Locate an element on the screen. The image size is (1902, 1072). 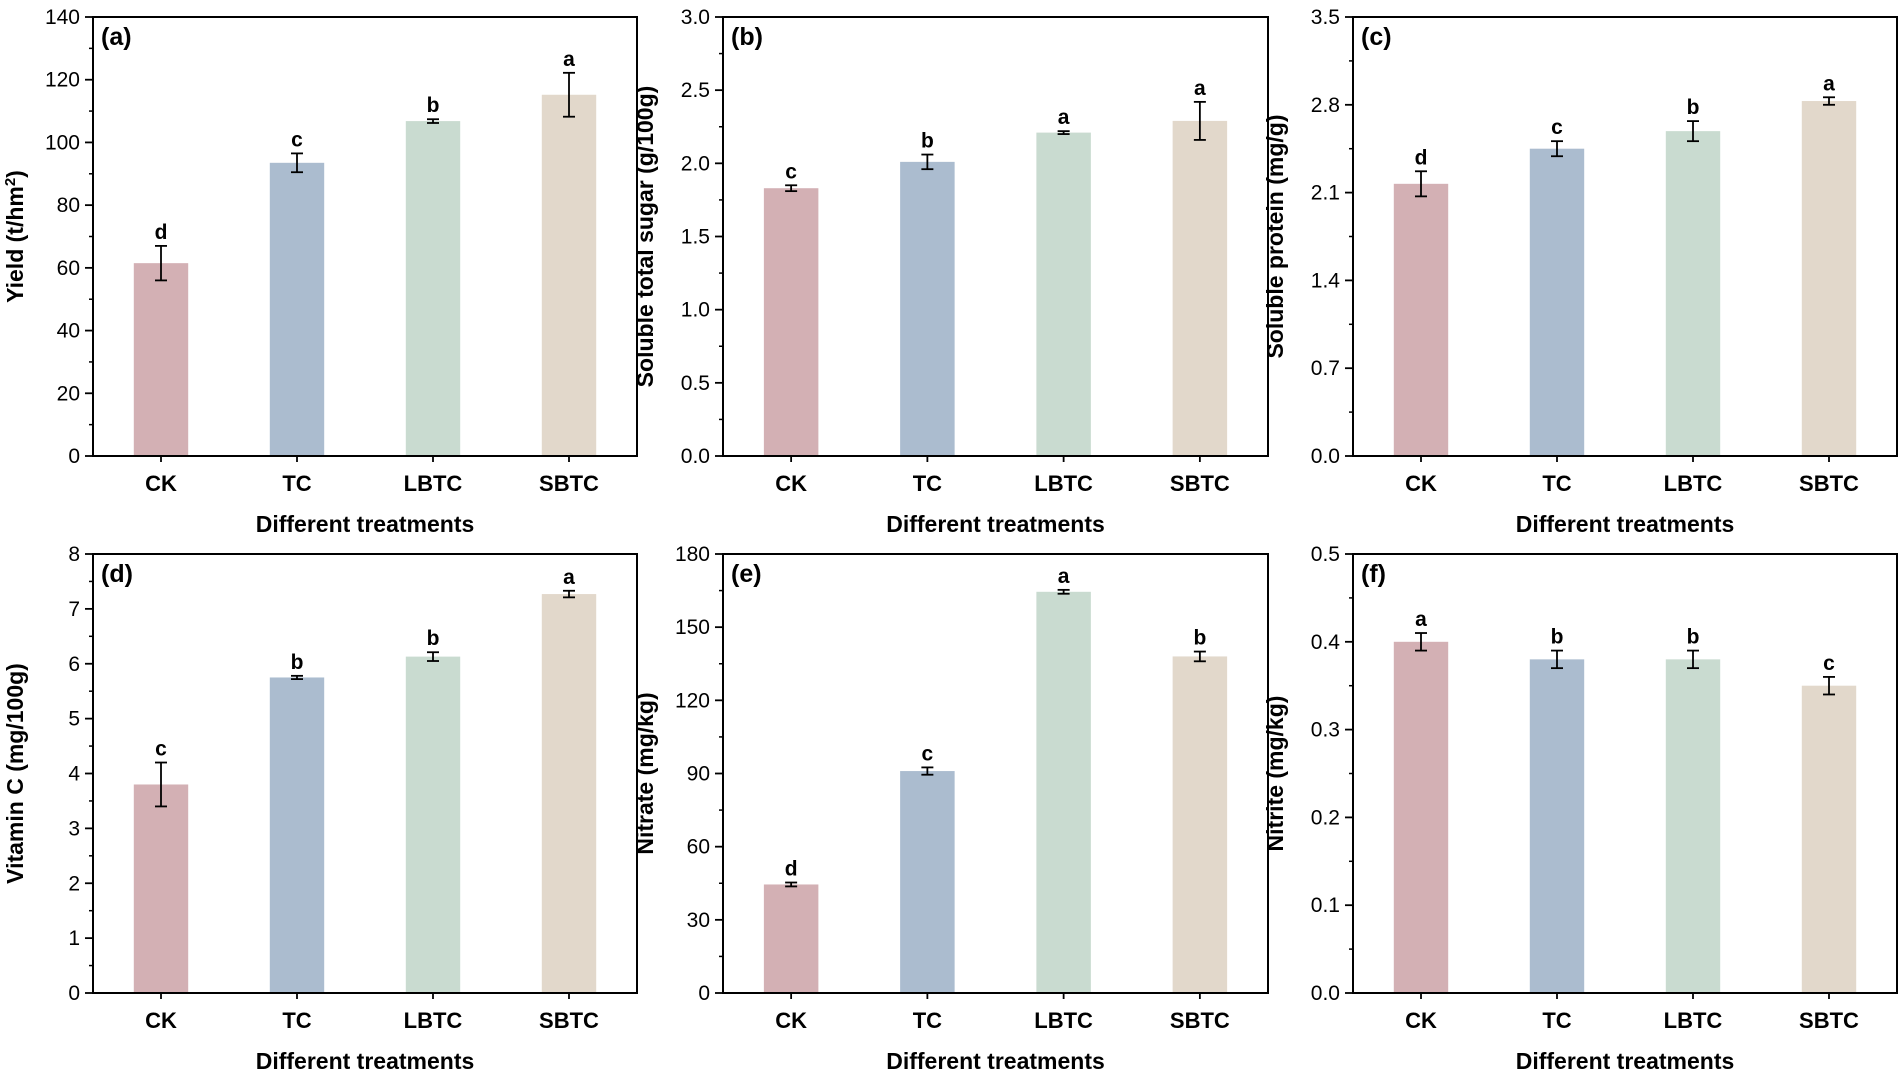
y-axis-title: Yield (t/hm2) is located at coordinates (15, 236).